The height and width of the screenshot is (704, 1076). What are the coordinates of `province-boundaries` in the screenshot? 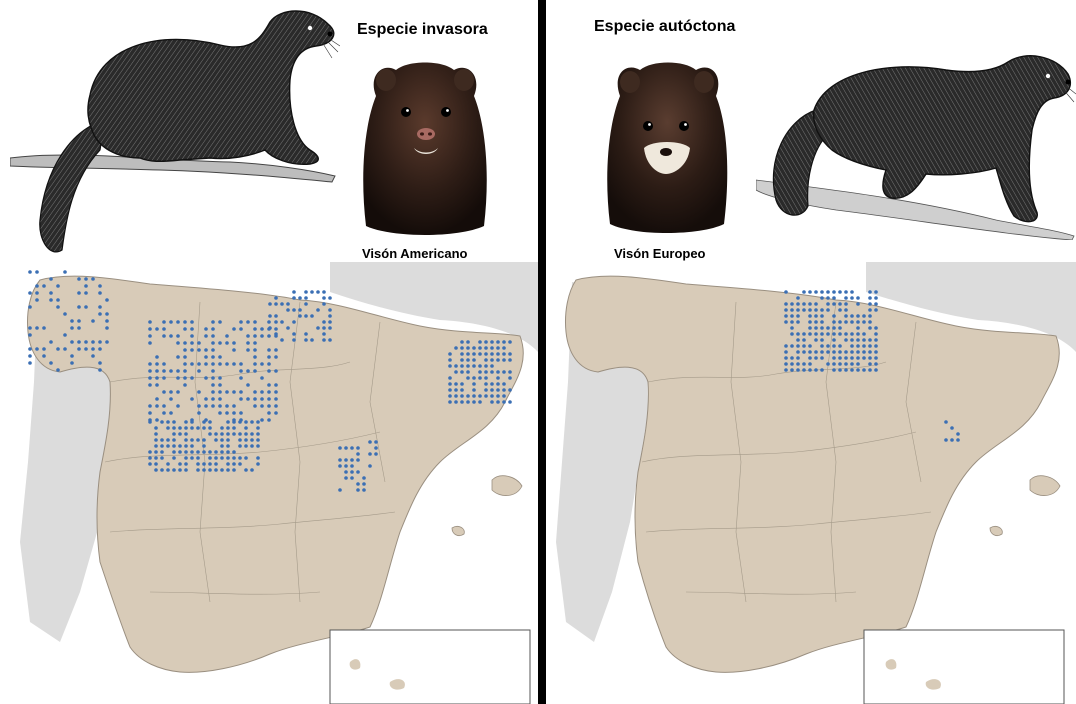 It's located at (250, 452).